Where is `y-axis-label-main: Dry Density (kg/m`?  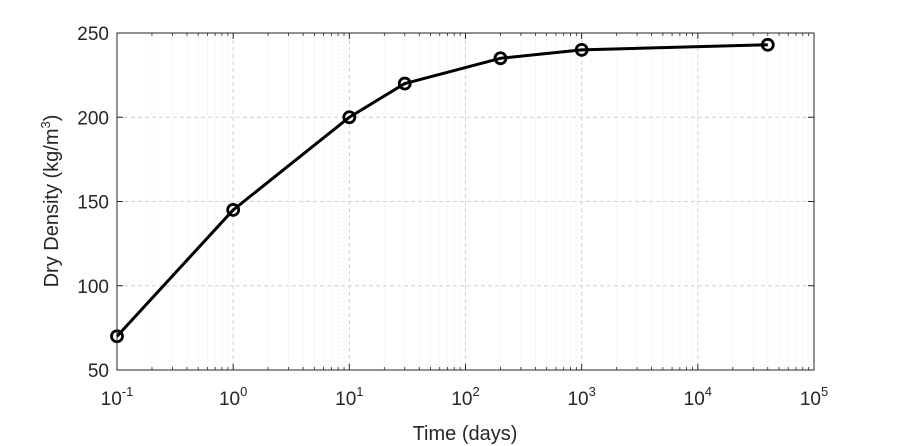 y-axis-label-main: Dry Density (kg/m is located at coordinates (52, 208).